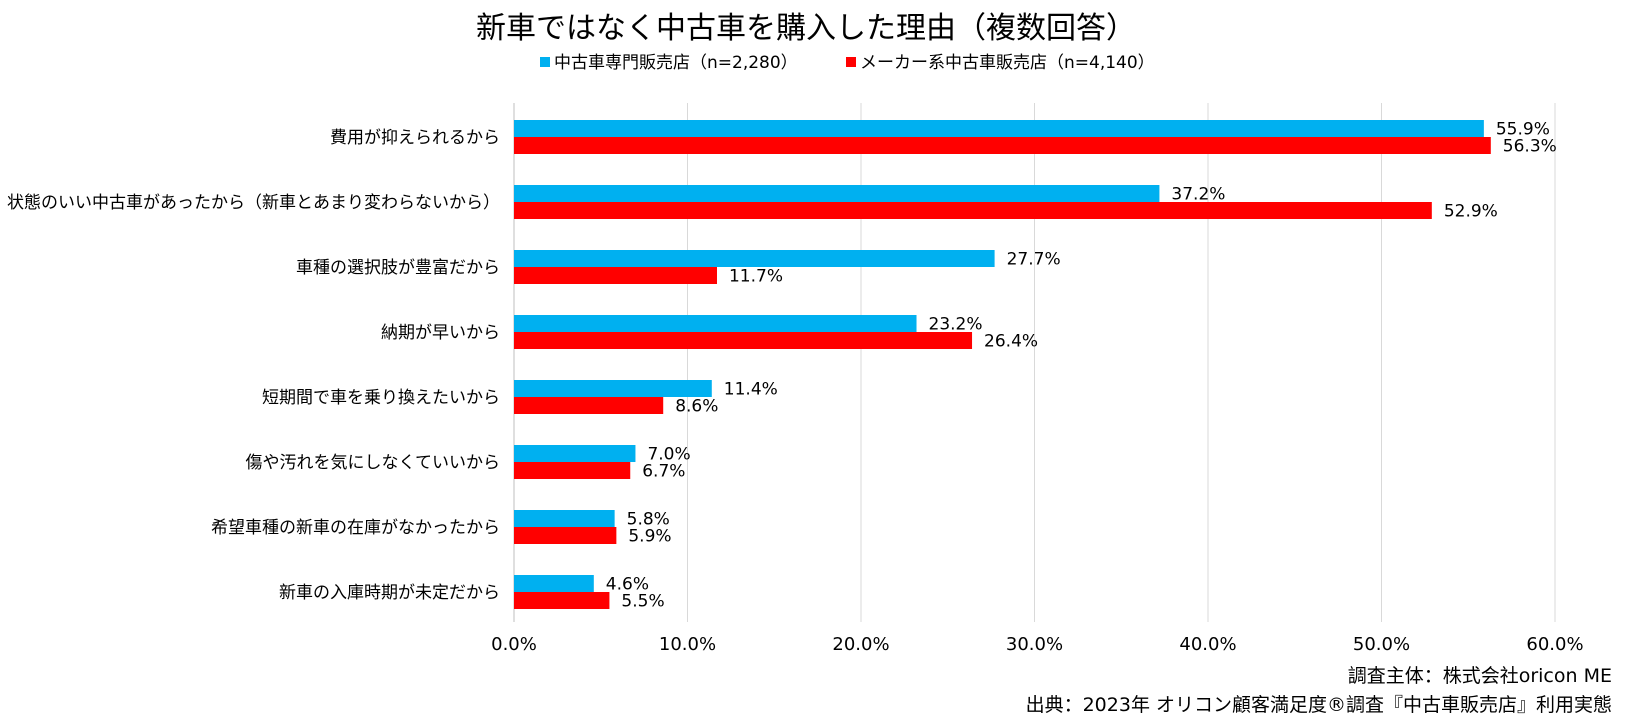 This screenshot has height=724, width=1627. Describe the element at coordinates (381, 398) in the screenshot. I see `category-label: 短期間で車を乗り換えたいから` at that location.